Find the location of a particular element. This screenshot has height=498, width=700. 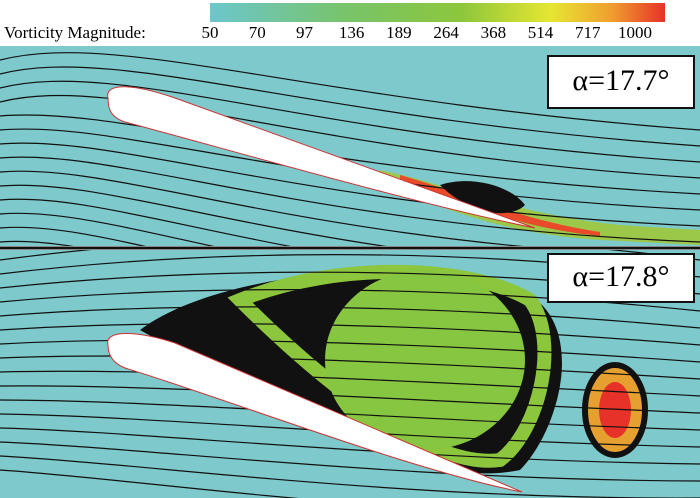

colorbar-tick-label: 1000 is located at coordinates (635, 32).